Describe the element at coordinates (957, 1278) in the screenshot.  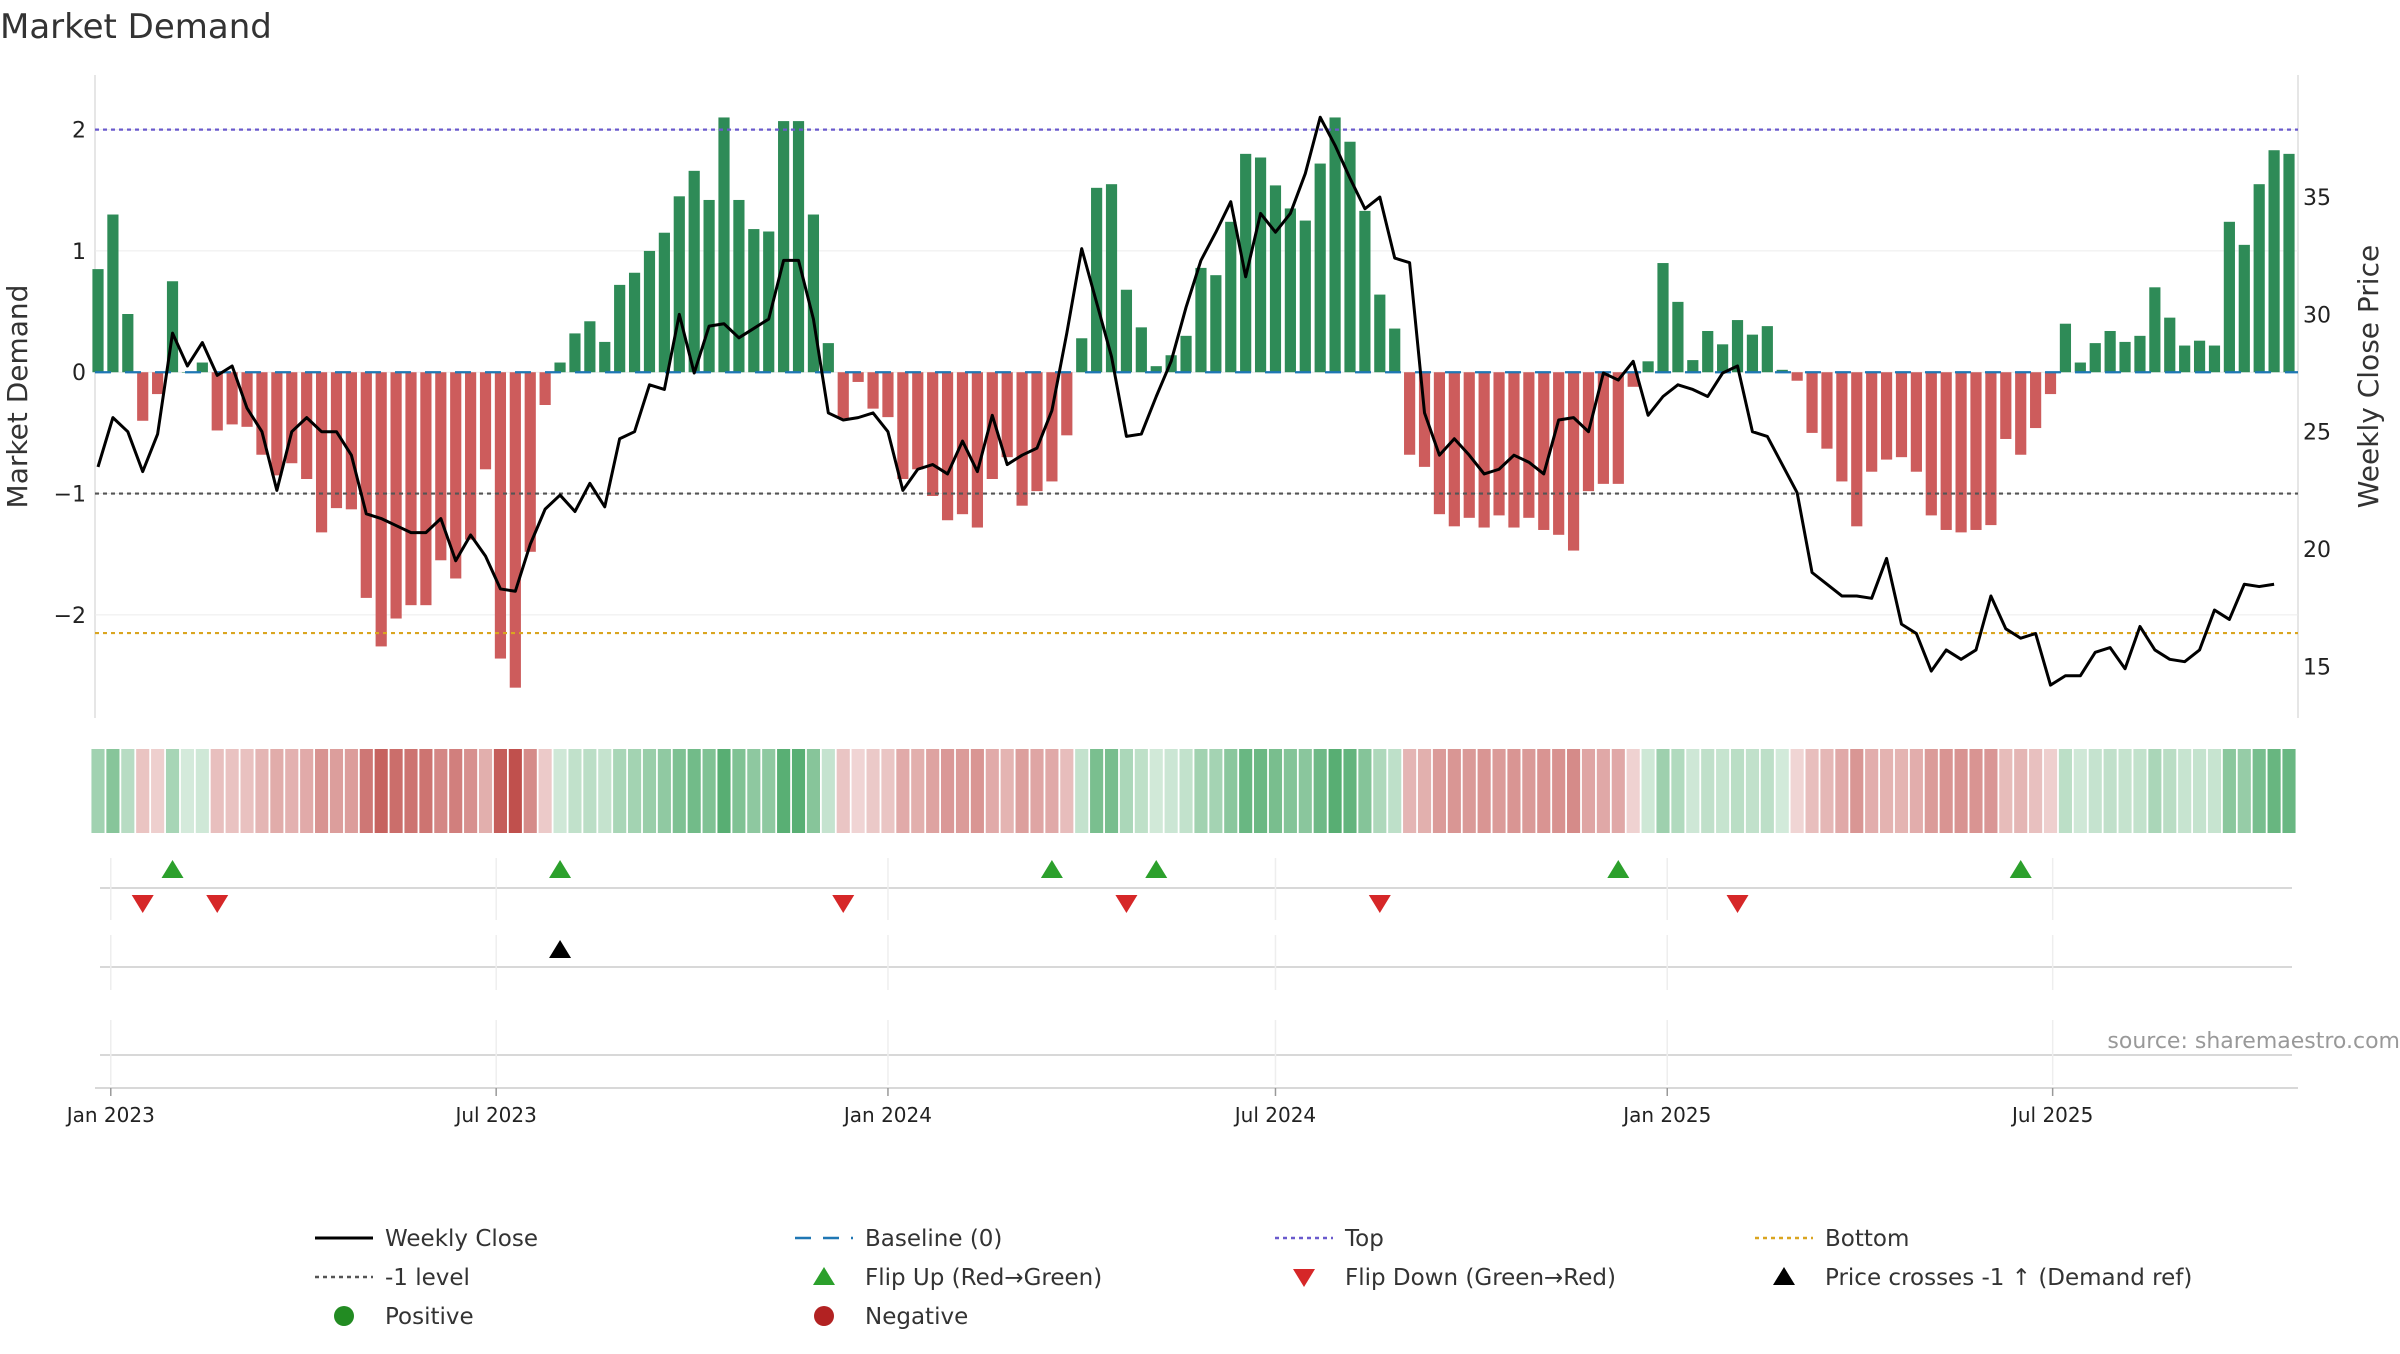
I see `legend-item: Flip Up (Red→Green)` at that location.